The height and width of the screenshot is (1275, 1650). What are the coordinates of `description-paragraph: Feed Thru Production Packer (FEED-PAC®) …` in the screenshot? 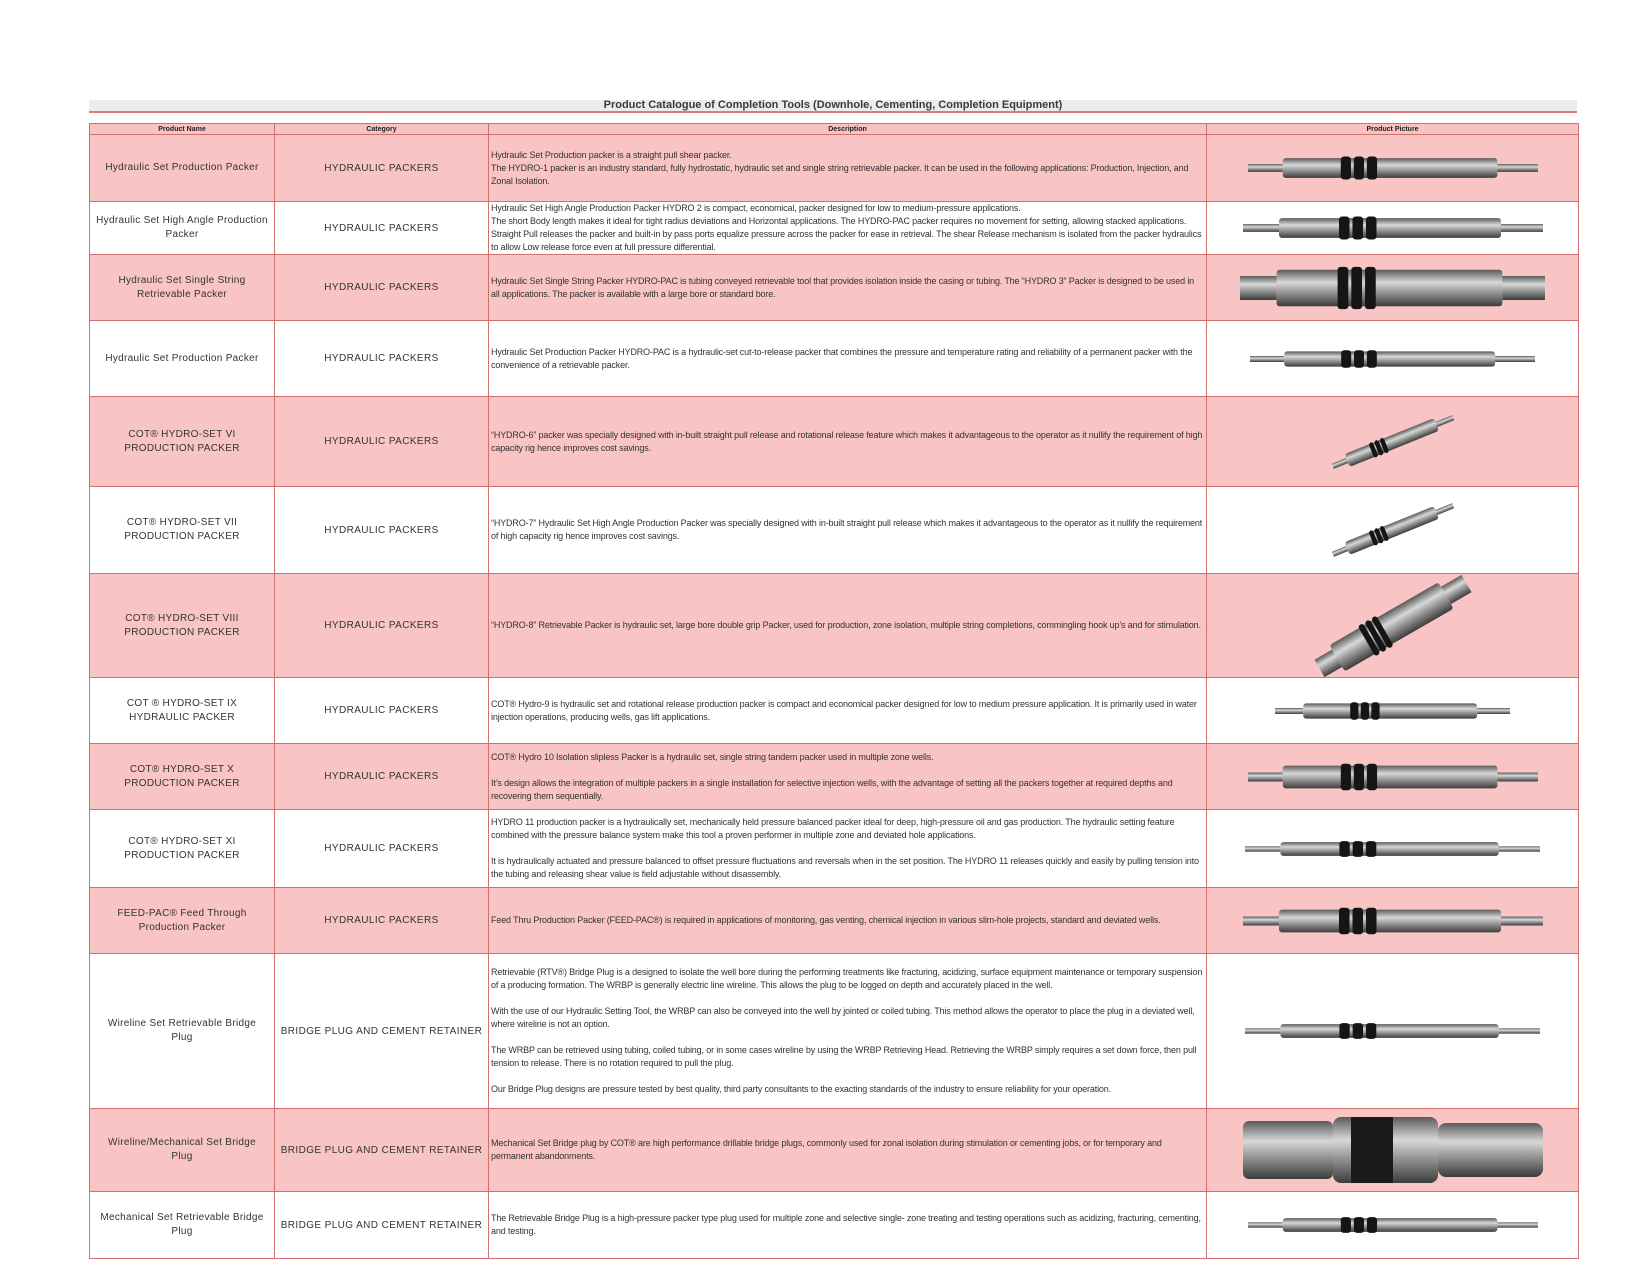 It's located at (826, 920).